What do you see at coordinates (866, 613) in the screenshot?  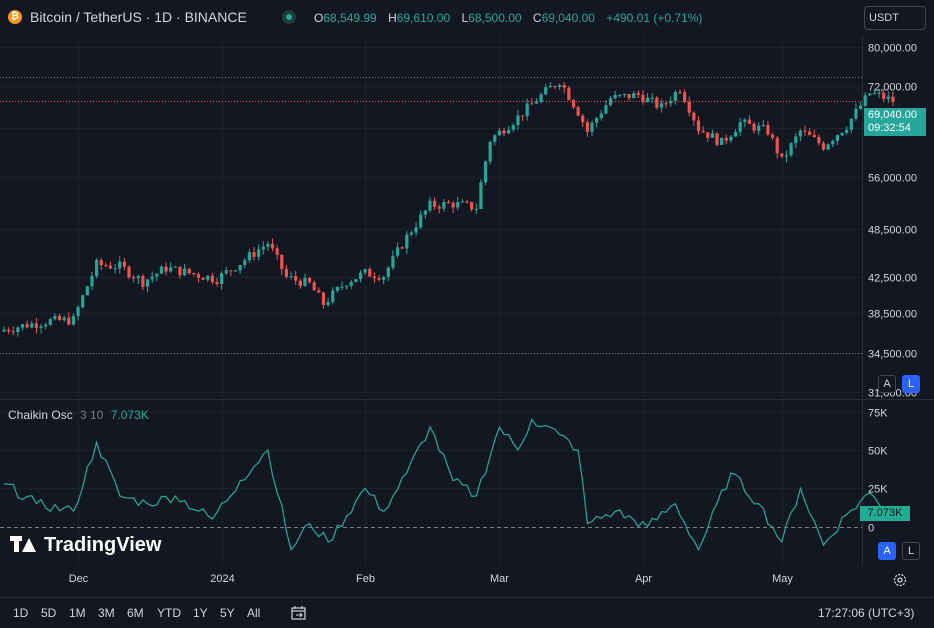 I see `clock-timezone: 17:27:06 (UTC+3)` at bounding box center [866, 613].